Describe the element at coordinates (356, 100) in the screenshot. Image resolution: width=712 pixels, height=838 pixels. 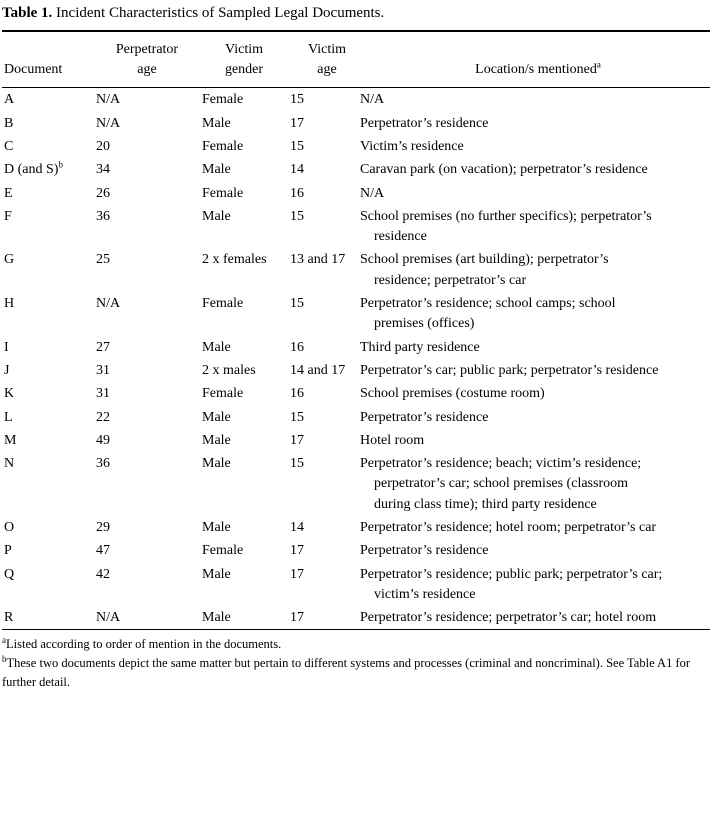
I see `table-row: A N/A Female 15 N/A` at that location.